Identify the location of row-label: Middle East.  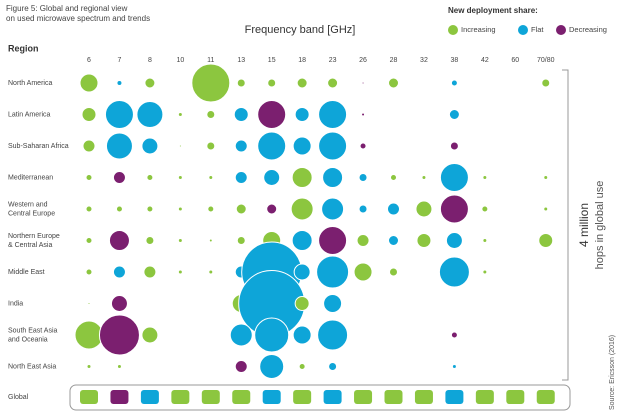
(26, 272).